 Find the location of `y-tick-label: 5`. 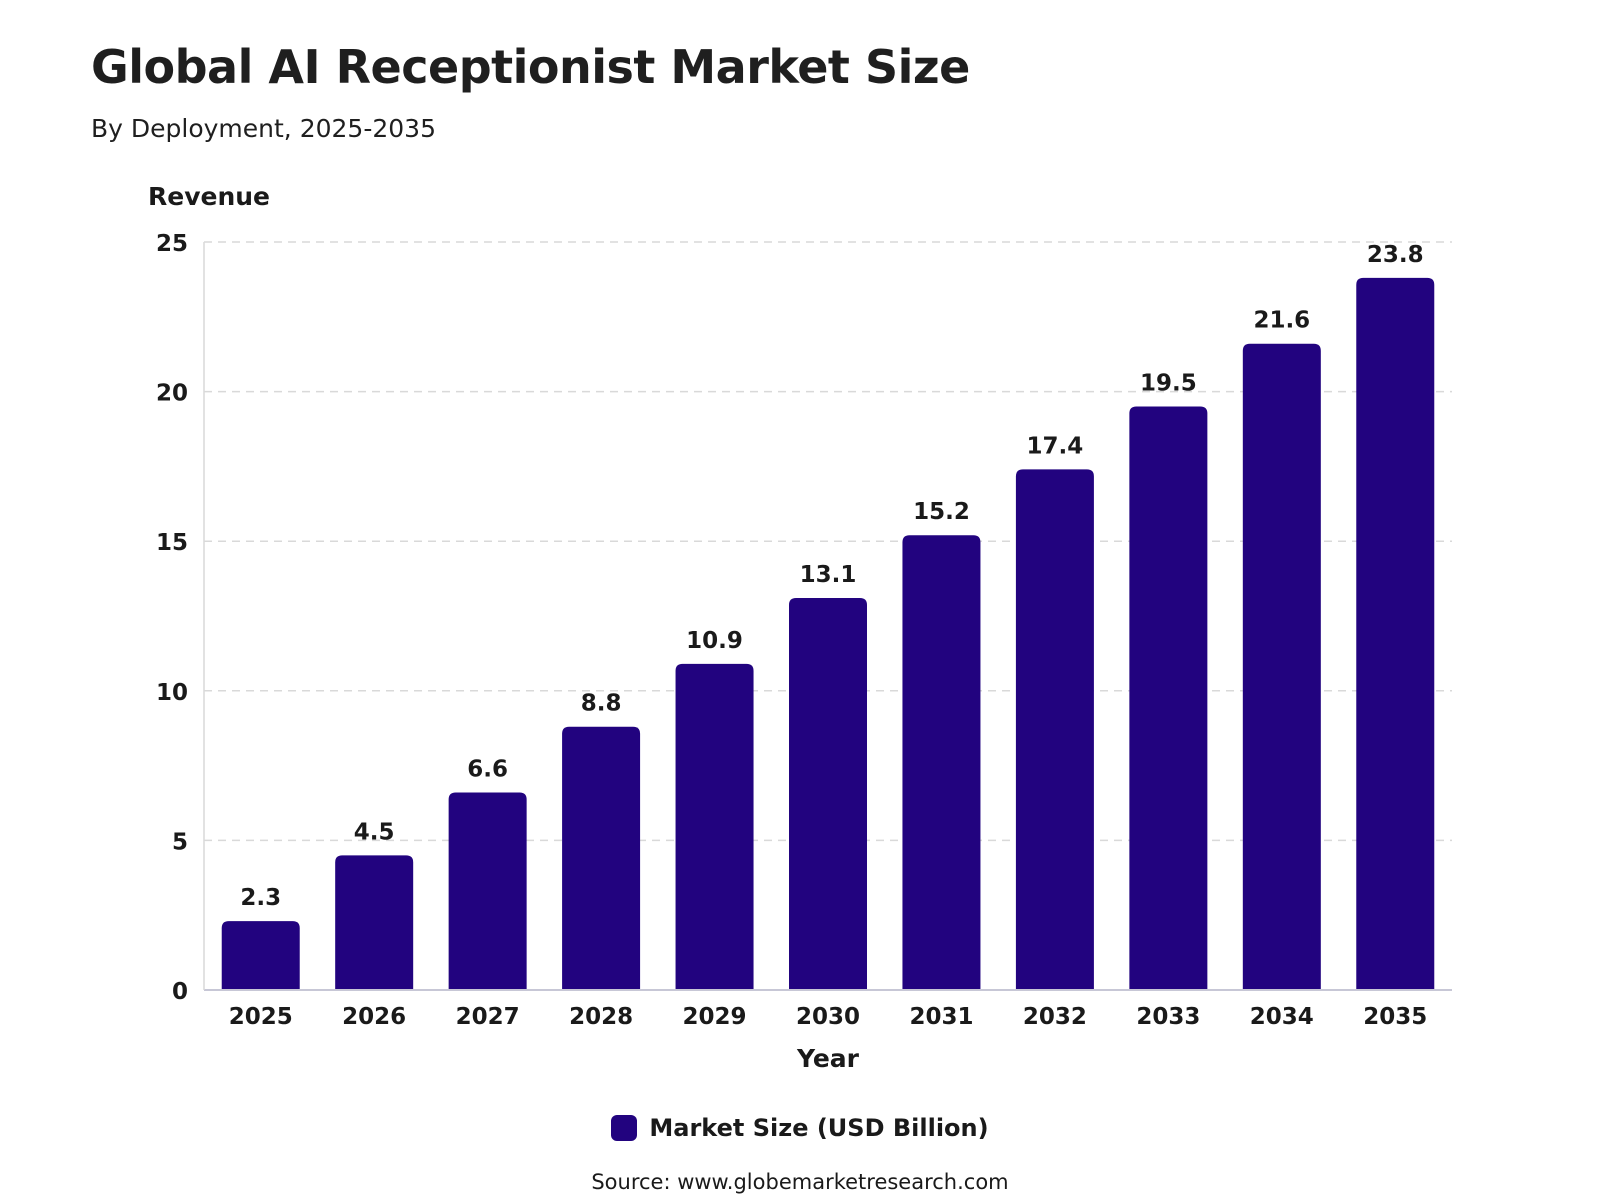

y-tick-label: 5 is located at coordinates (180, 842).